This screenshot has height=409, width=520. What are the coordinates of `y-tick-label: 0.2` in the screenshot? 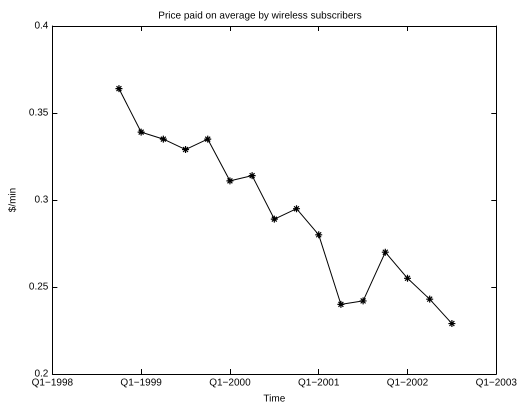 It's located at (41, 374).